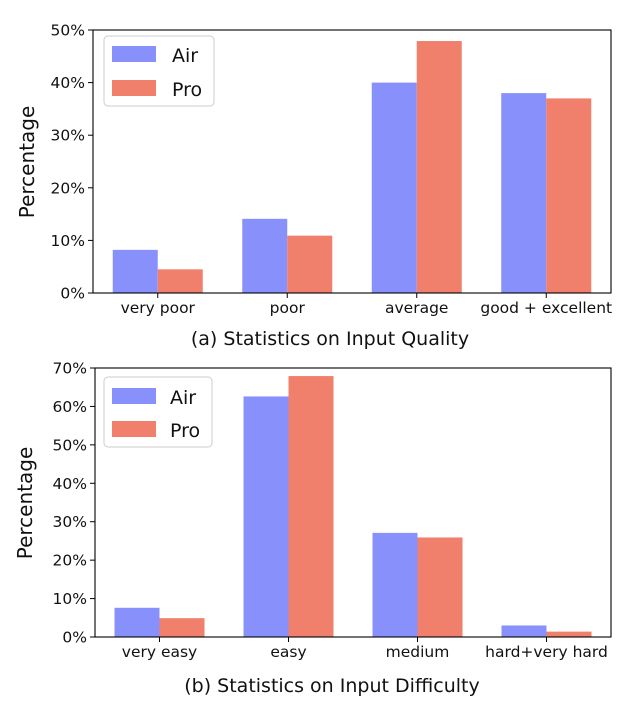 The image size is (629, 708). What do you see at coordinates (416, 308) in the screenshot?
I see `x-tick-label: average` at bounding box center [416, 308].